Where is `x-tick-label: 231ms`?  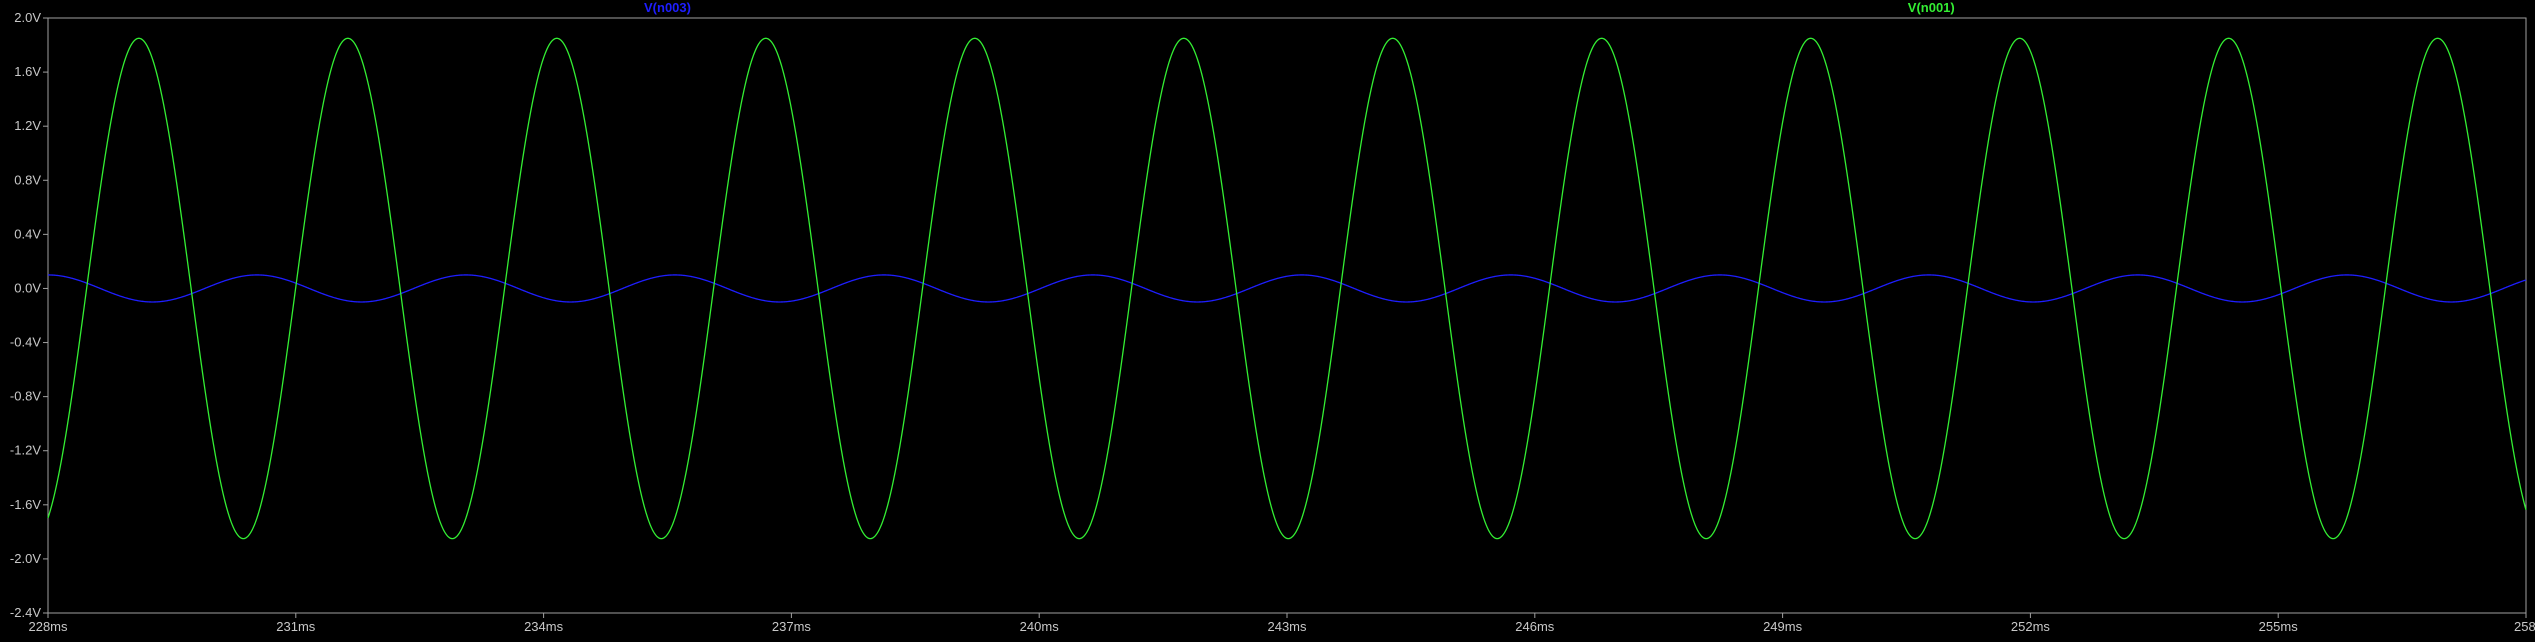
x-tick-label: 231ms is located at coordinates (296, 626).